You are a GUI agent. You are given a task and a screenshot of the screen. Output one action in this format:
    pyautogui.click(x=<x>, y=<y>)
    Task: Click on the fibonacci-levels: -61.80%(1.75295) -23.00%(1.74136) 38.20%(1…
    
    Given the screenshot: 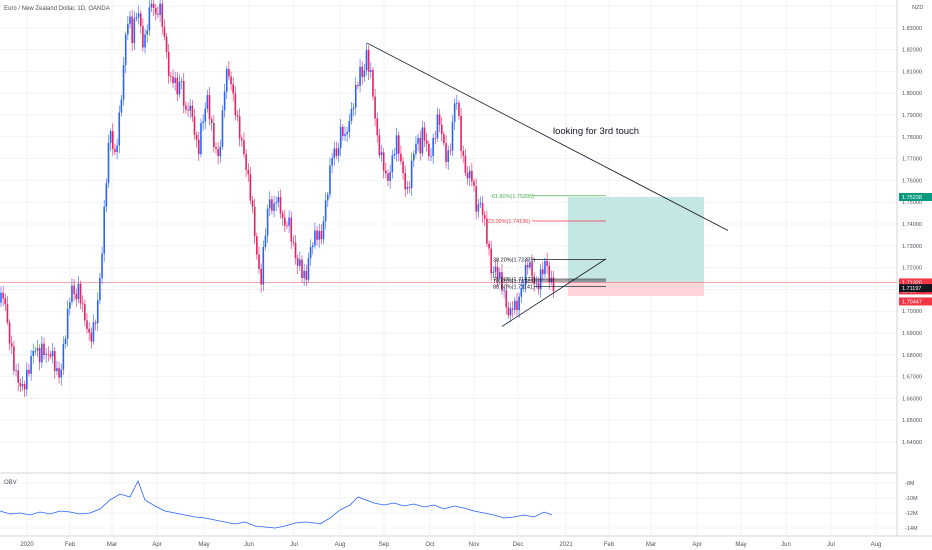 What is the action you would take?
    pyautogui.click(x=546, y=242)
    